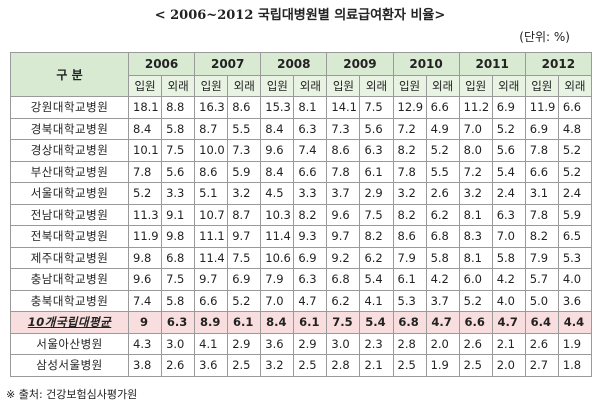  What do you see at coordinates (211, 322) in the screenshot?
I see `inpatient-value: 8.9` at bounding box center [211, 322].